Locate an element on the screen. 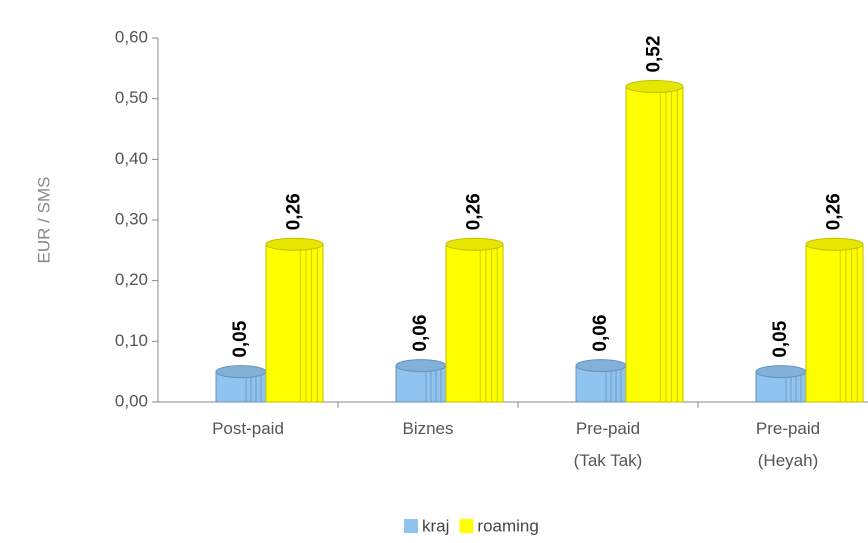  x-tick-label: Biznes is located at coordinates (427, 428).